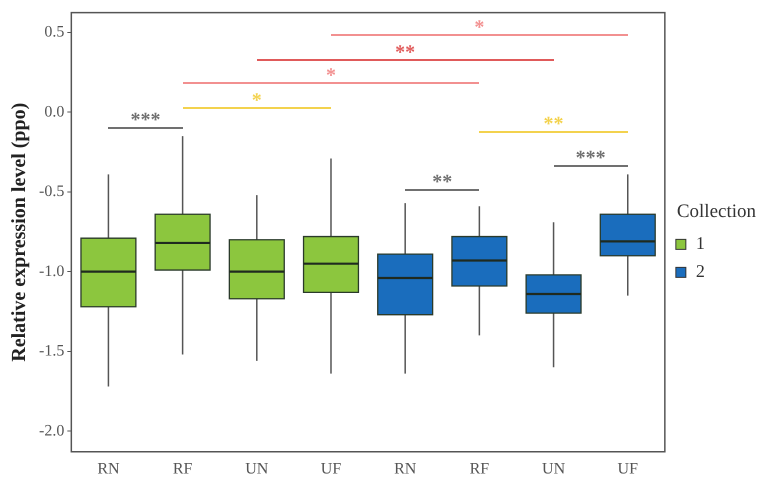 This screenshot has height=486, width=774. I want to click on y-tick-label: -2.0, so click(51, 431).